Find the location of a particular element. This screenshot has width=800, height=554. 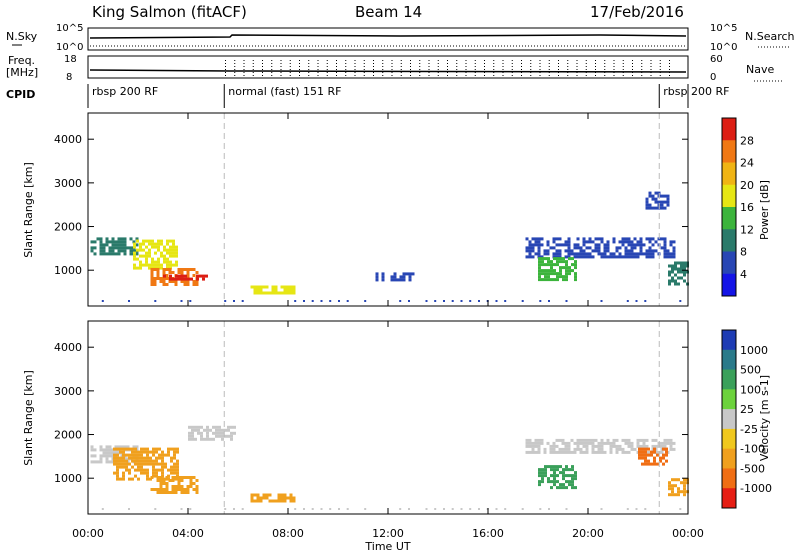

x-axis-label: Time UT is located at coordinates (387, 546).